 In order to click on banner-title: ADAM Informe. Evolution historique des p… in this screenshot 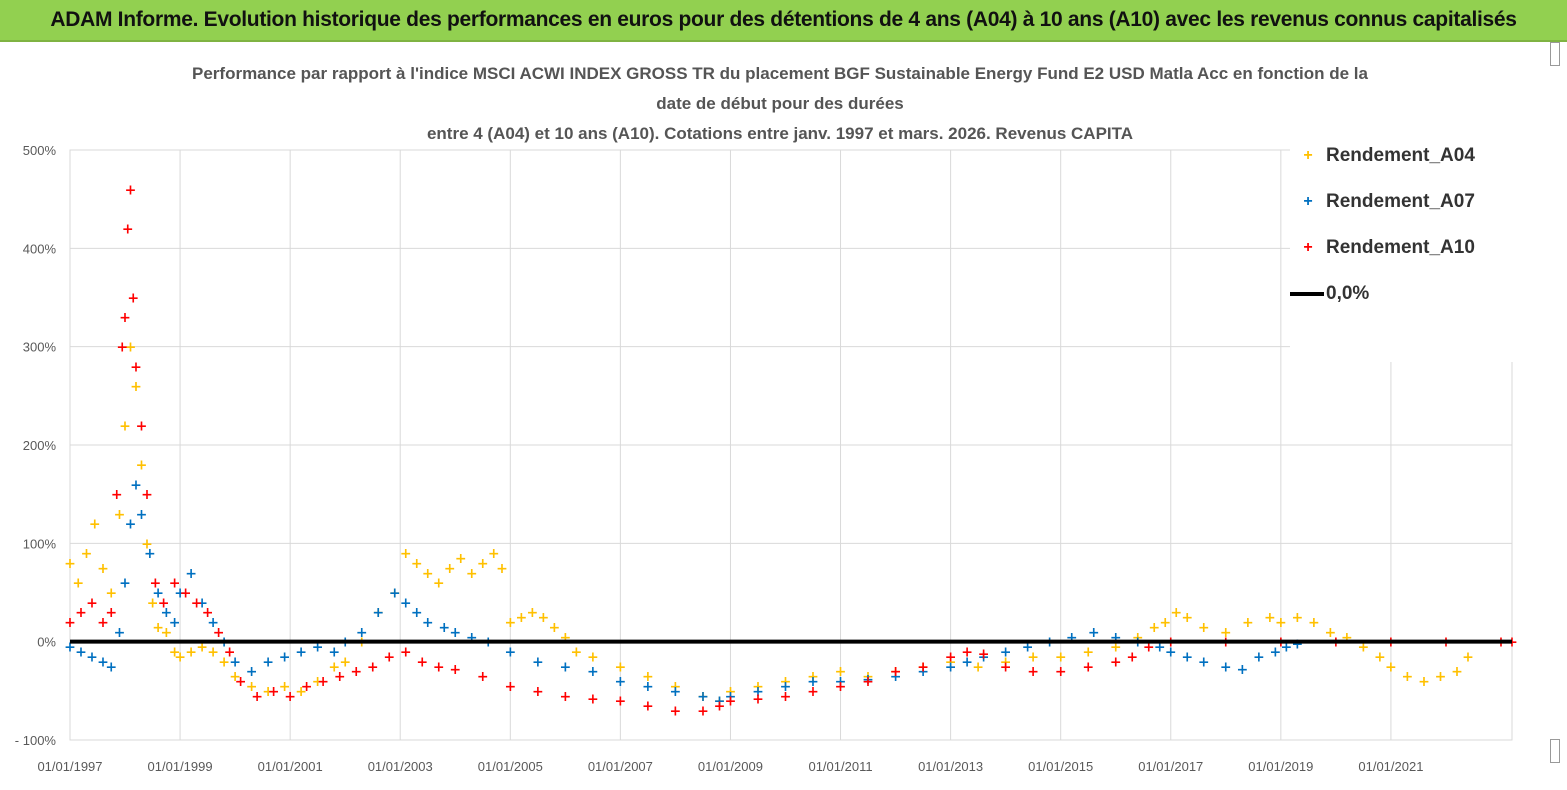, I will do `click(783, 21)`.